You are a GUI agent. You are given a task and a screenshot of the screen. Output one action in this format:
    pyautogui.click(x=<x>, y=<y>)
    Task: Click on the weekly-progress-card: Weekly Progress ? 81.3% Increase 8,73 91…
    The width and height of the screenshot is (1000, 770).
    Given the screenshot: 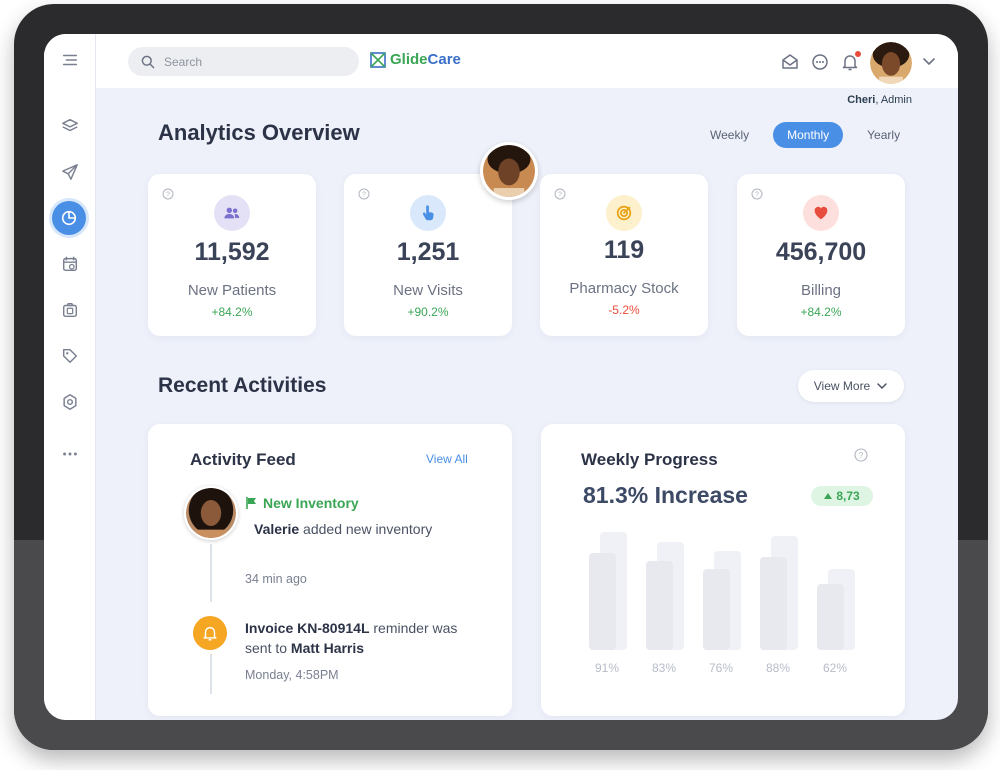 What is the action you would take?
    pyautogui.click(x=723, y=570)
    